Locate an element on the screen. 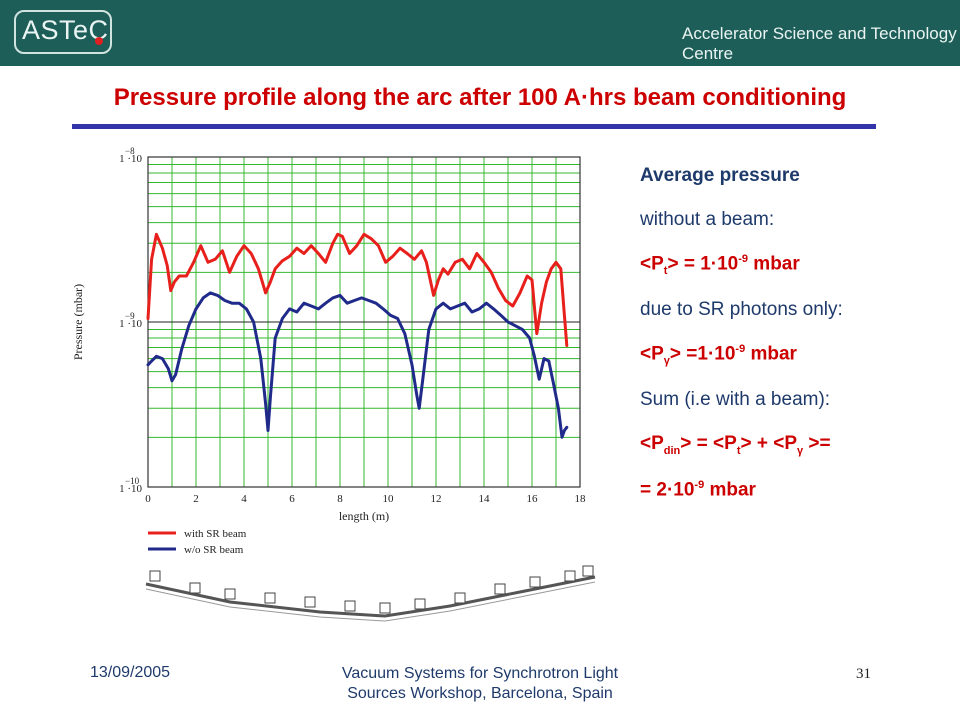 This screenshot has width=960, height=720. x-axis-label: length (m) is located at coordinates (364, 516).